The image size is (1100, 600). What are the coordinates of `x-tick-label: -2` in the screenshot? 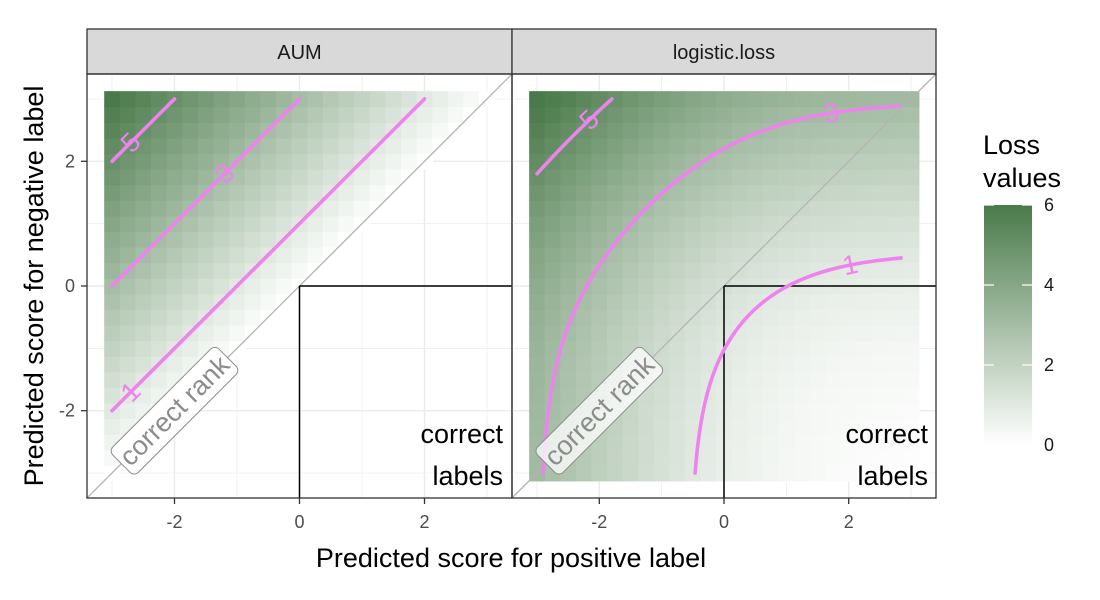 It's located at (599, 522).